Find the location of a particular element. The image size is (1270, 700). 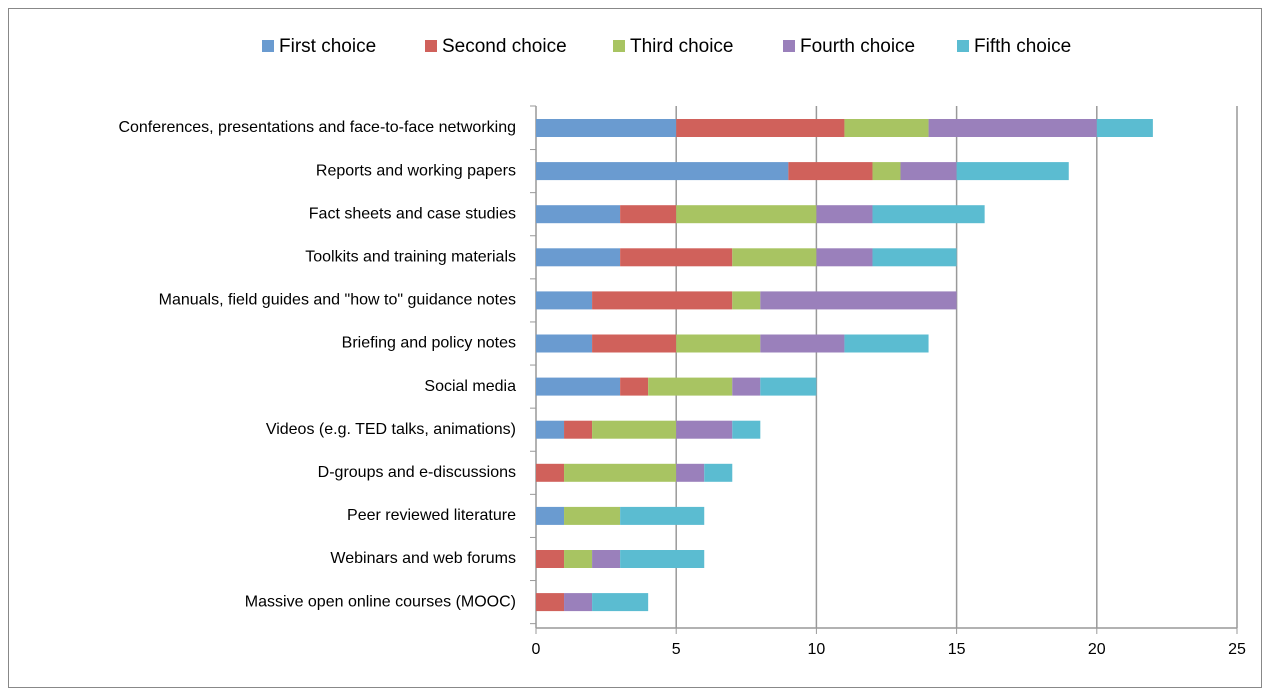

x-tick-label: 10 is located at coordinates (817, 649).